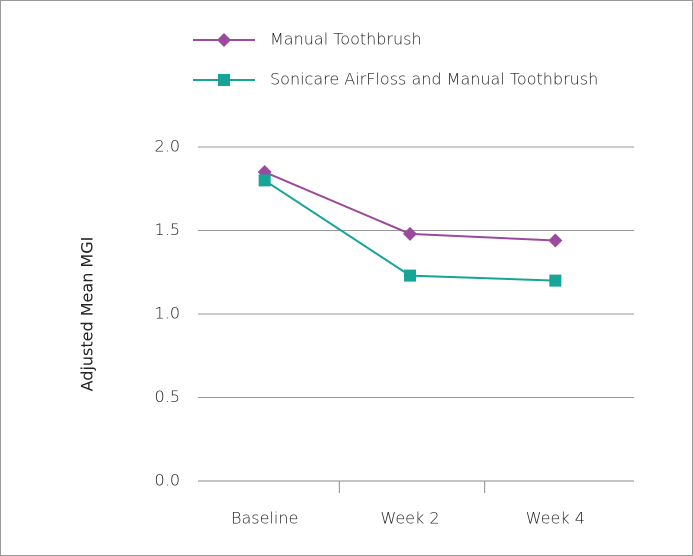 The height and width of the screenshot is (556, 693). I want to click on x-tick-label: Baseline, so click(264, 518).